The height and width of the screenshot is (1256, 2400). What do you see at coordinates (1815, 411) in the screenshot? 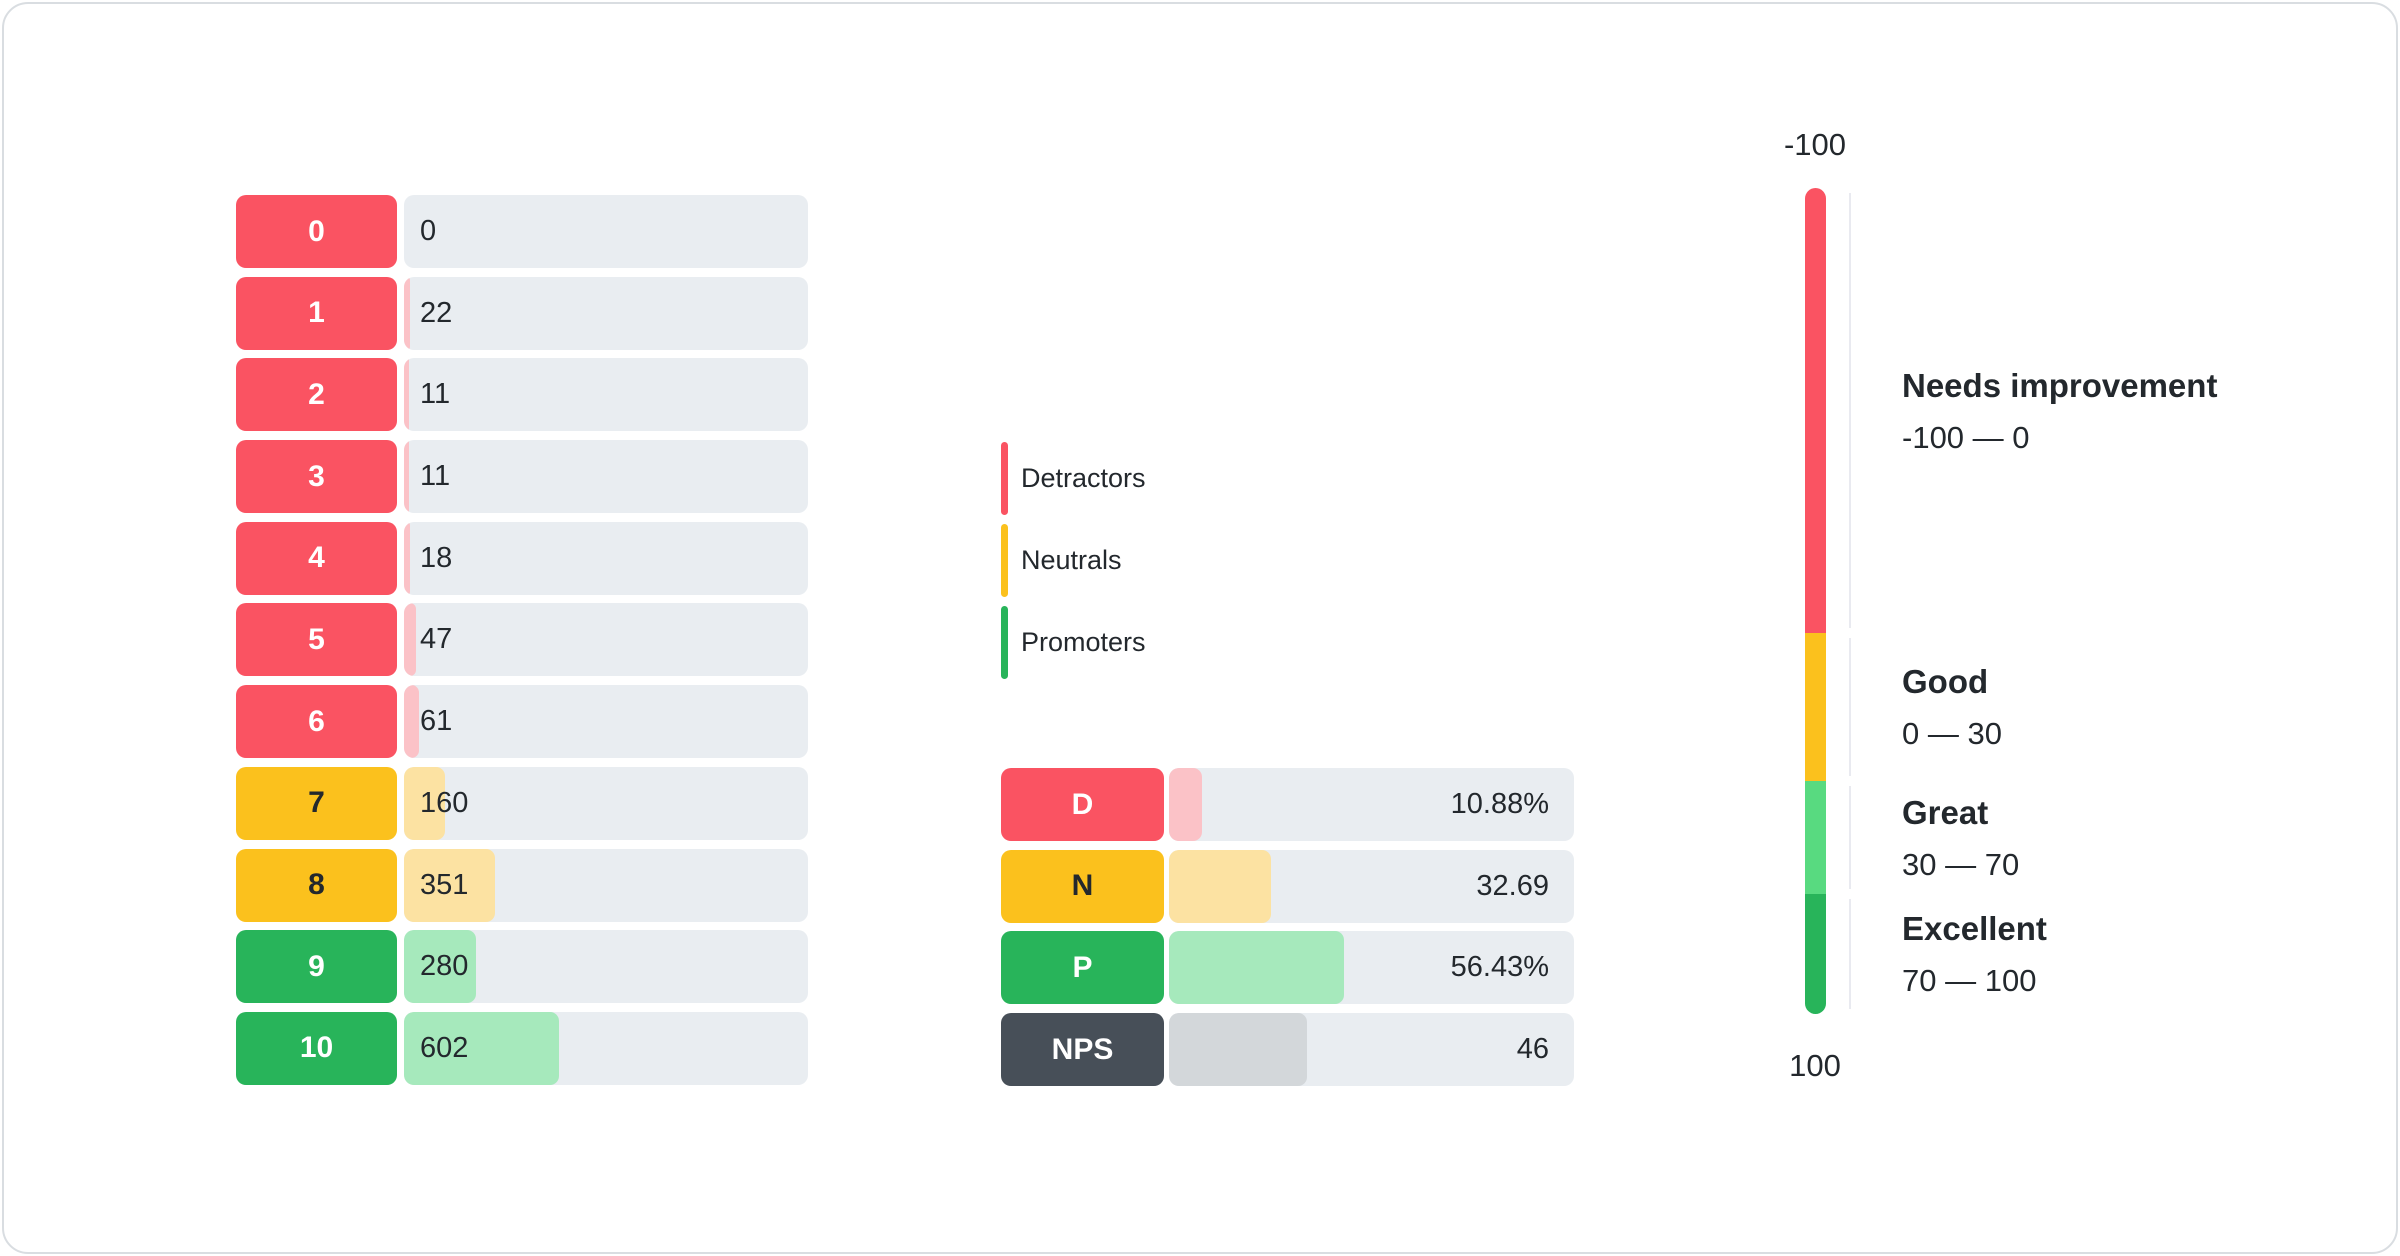
I see `gauge-segment-needs-improvement` at bounding box center [1815, 411].